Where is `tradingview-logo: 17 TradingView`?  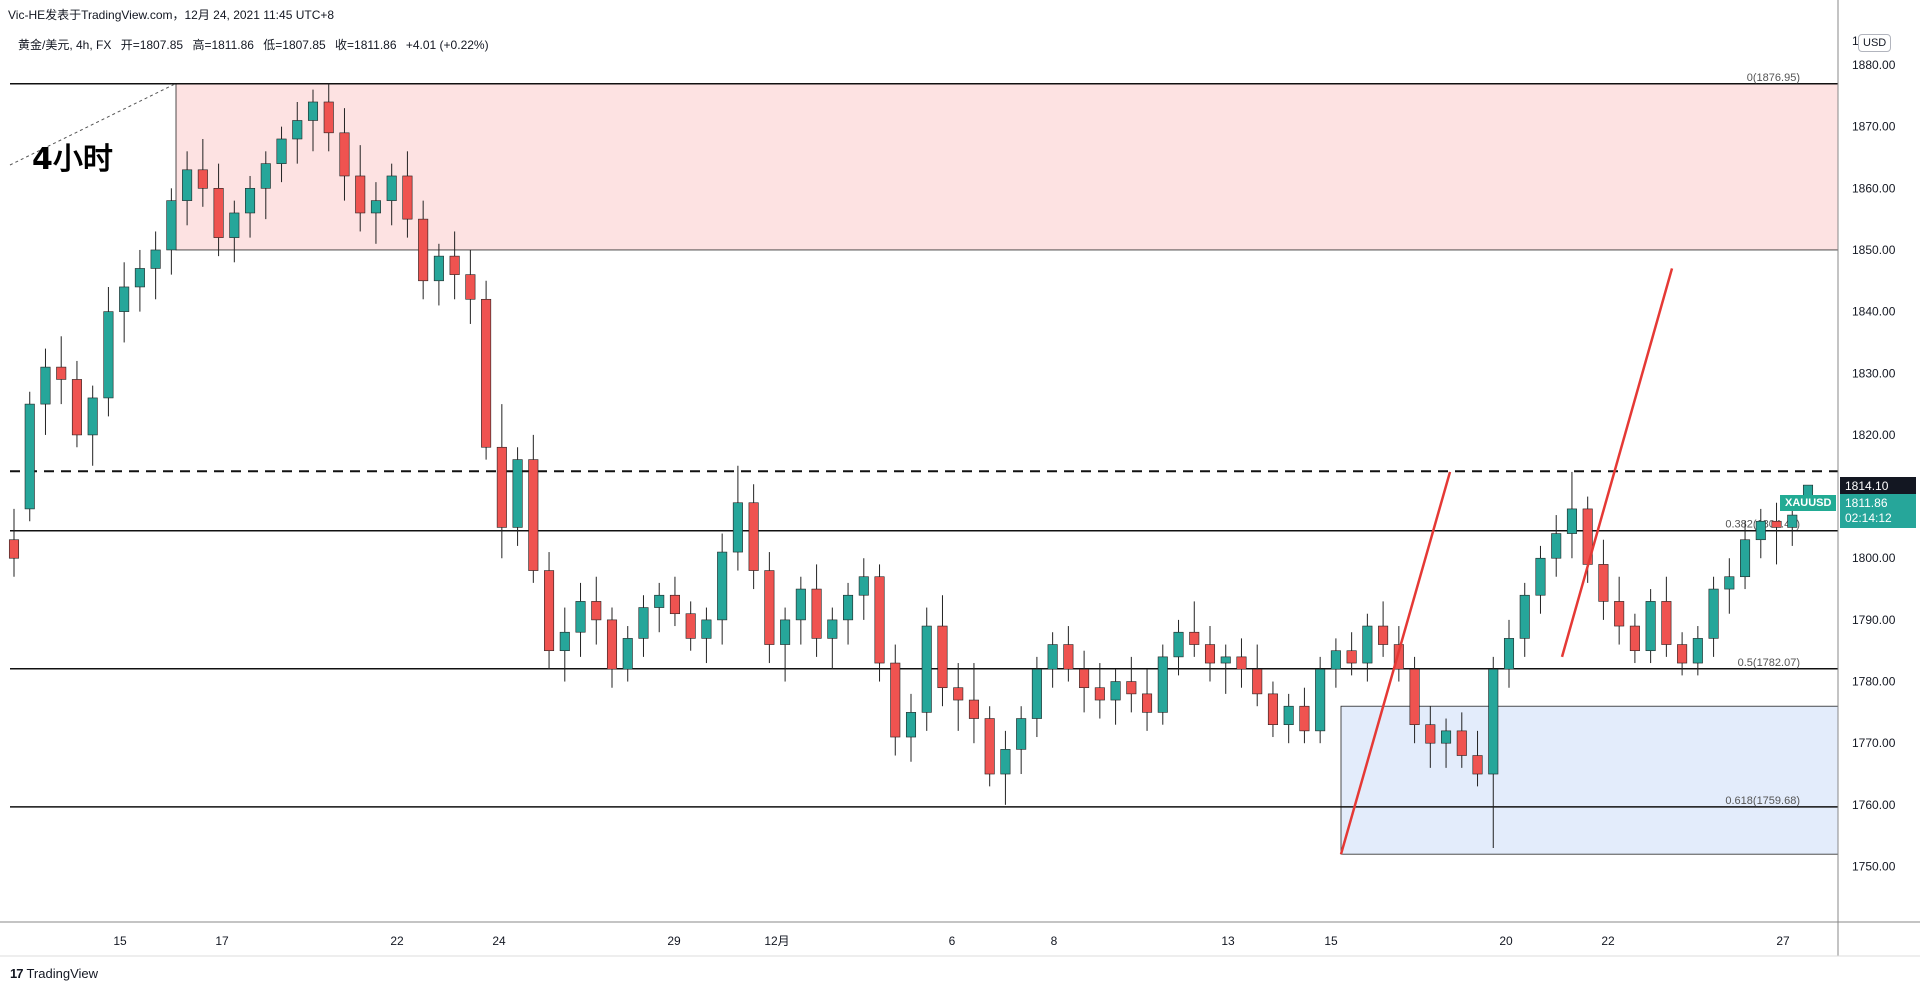
tradingview-logo: 17 TradingView is located at coordinates (54, 973).